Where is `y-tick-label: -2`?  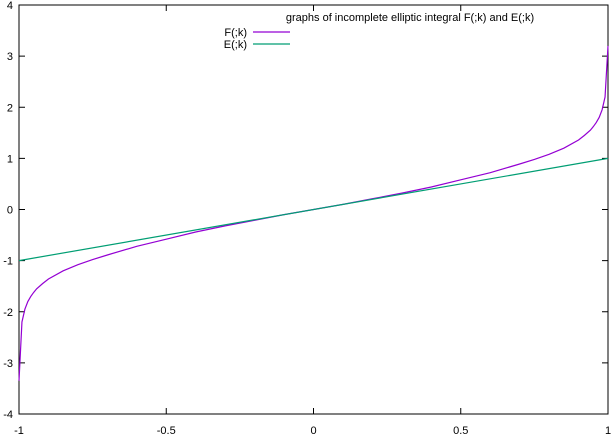
y-tick-label: -2 is located at coordinates (8, 313).